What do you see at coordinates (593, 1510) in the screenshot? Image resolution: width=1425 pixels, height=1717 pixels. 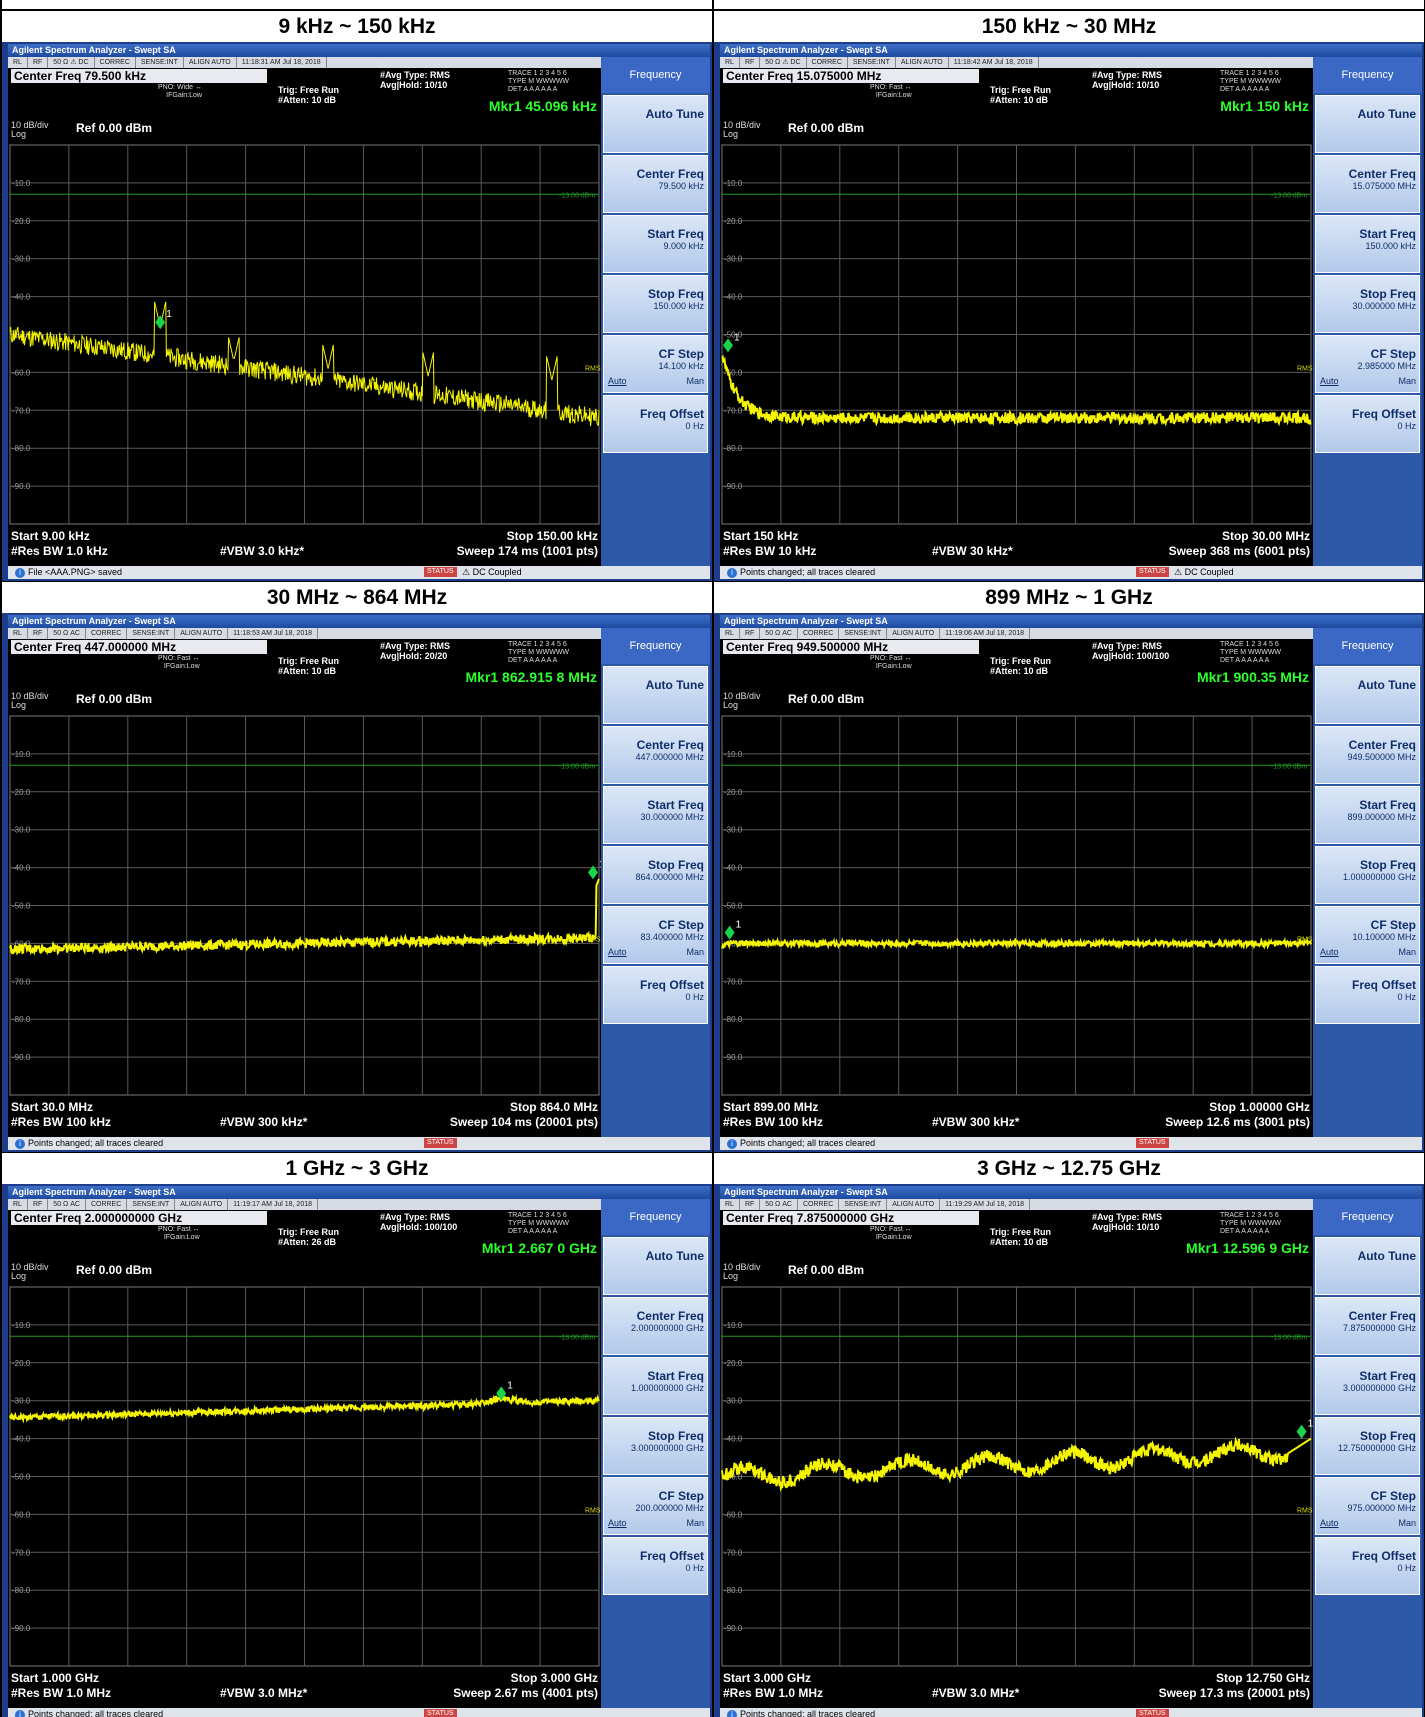 I see `detector-label: RMS` at bounding box center [593, 1510].